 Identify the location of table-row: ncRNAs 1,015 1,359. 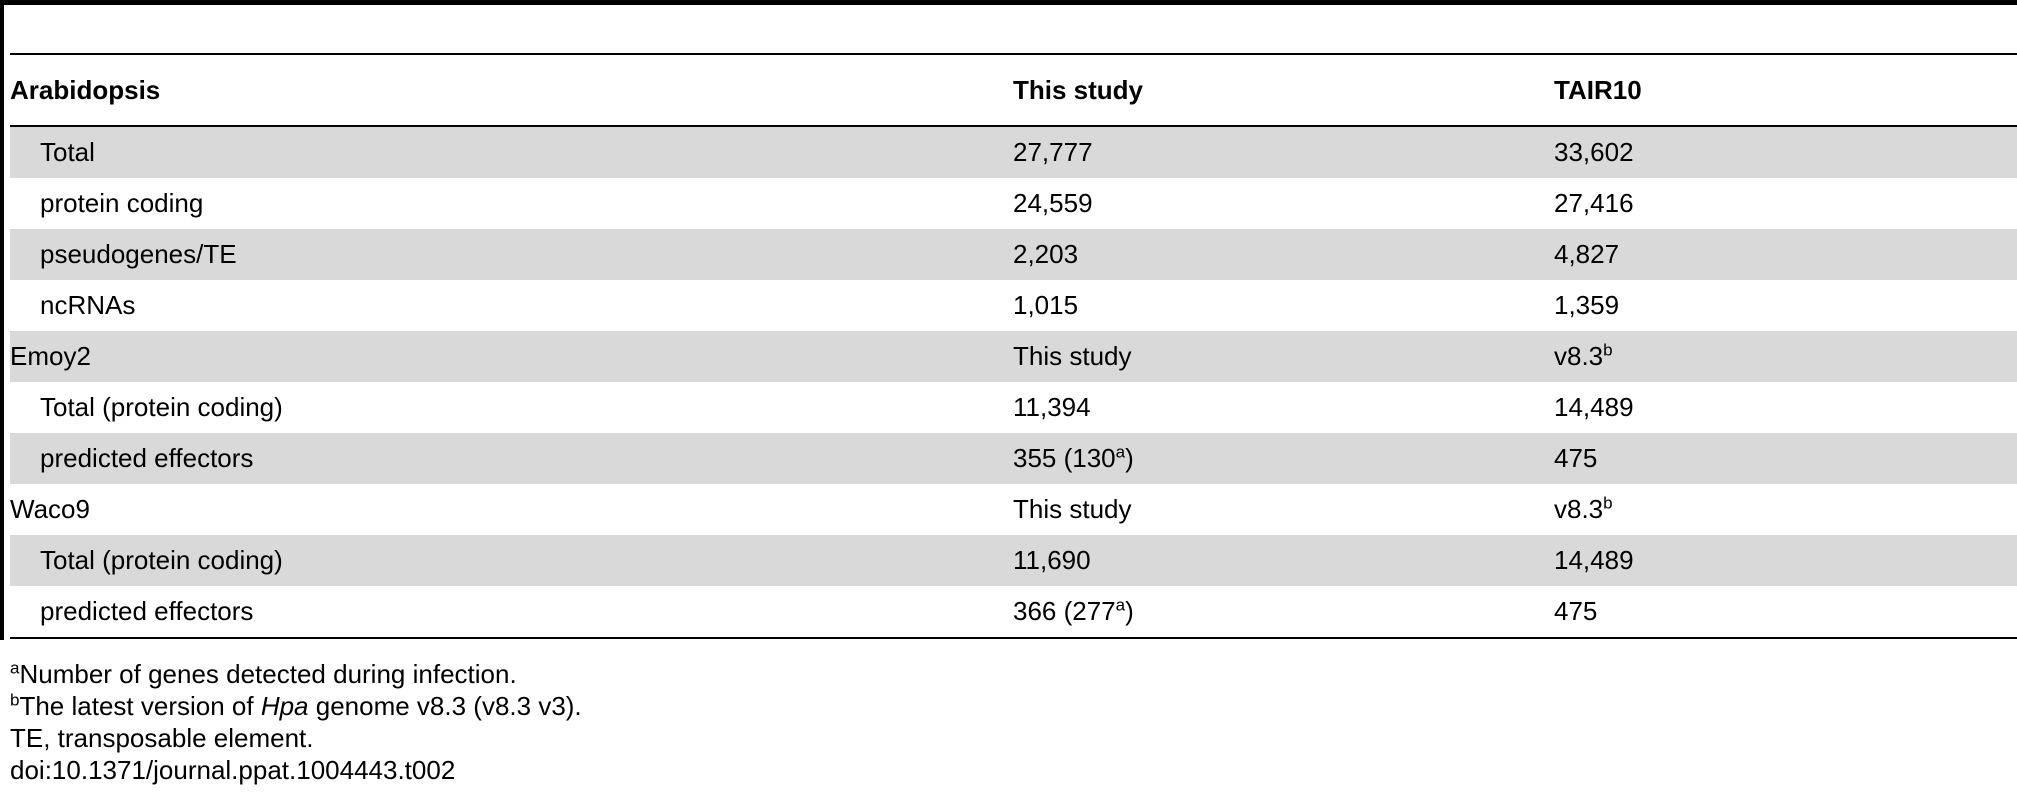
(1013, 305).